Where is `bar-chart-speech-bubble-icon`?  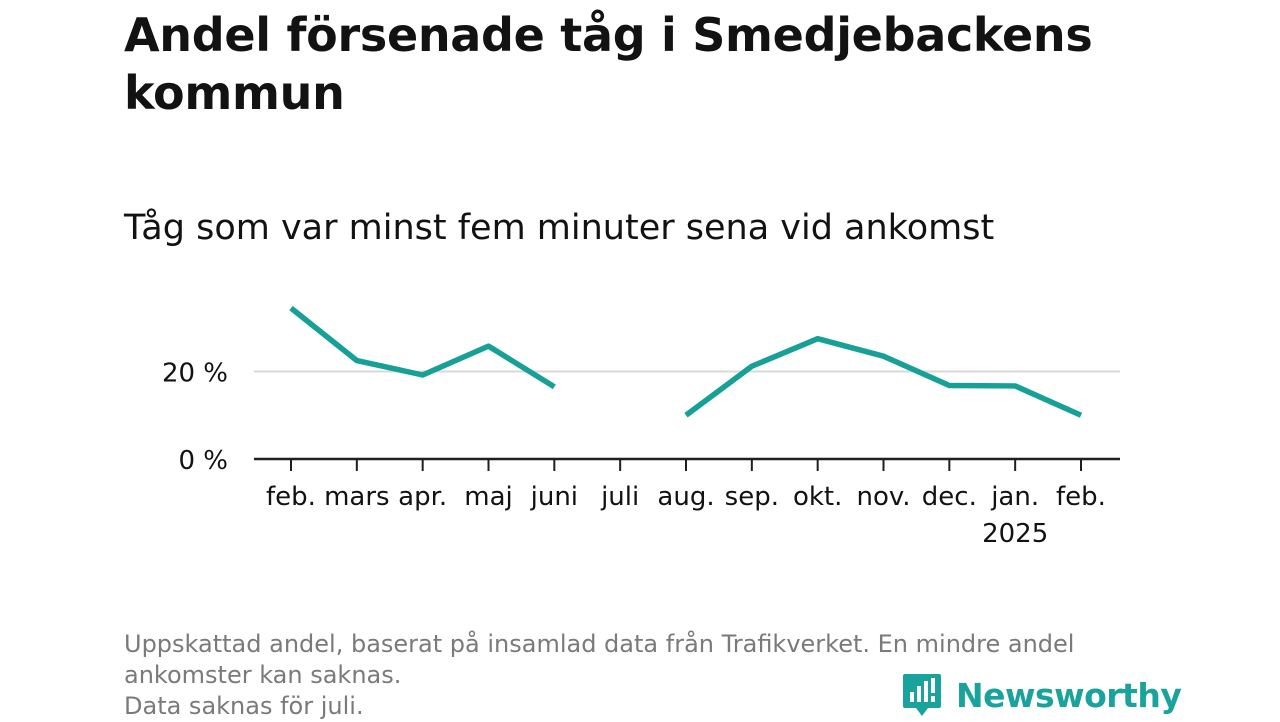 bar-chart-speech-bubble-icon is located at coordinates (922, 695).